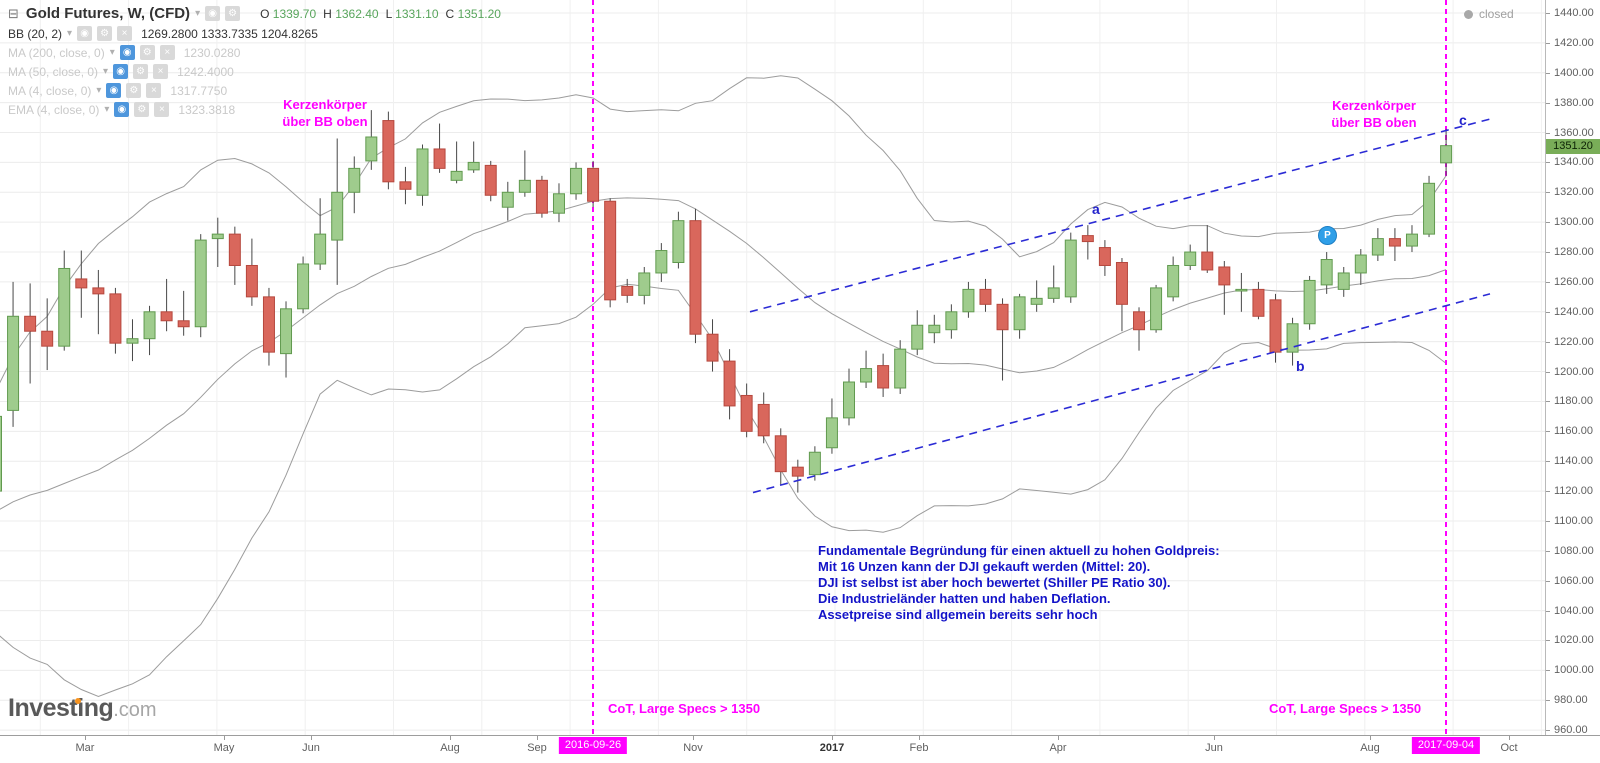 The height and width of the screenshot is (763, 1600). I want to click on y-axis-label: 1120.00, so click(1573, 491).